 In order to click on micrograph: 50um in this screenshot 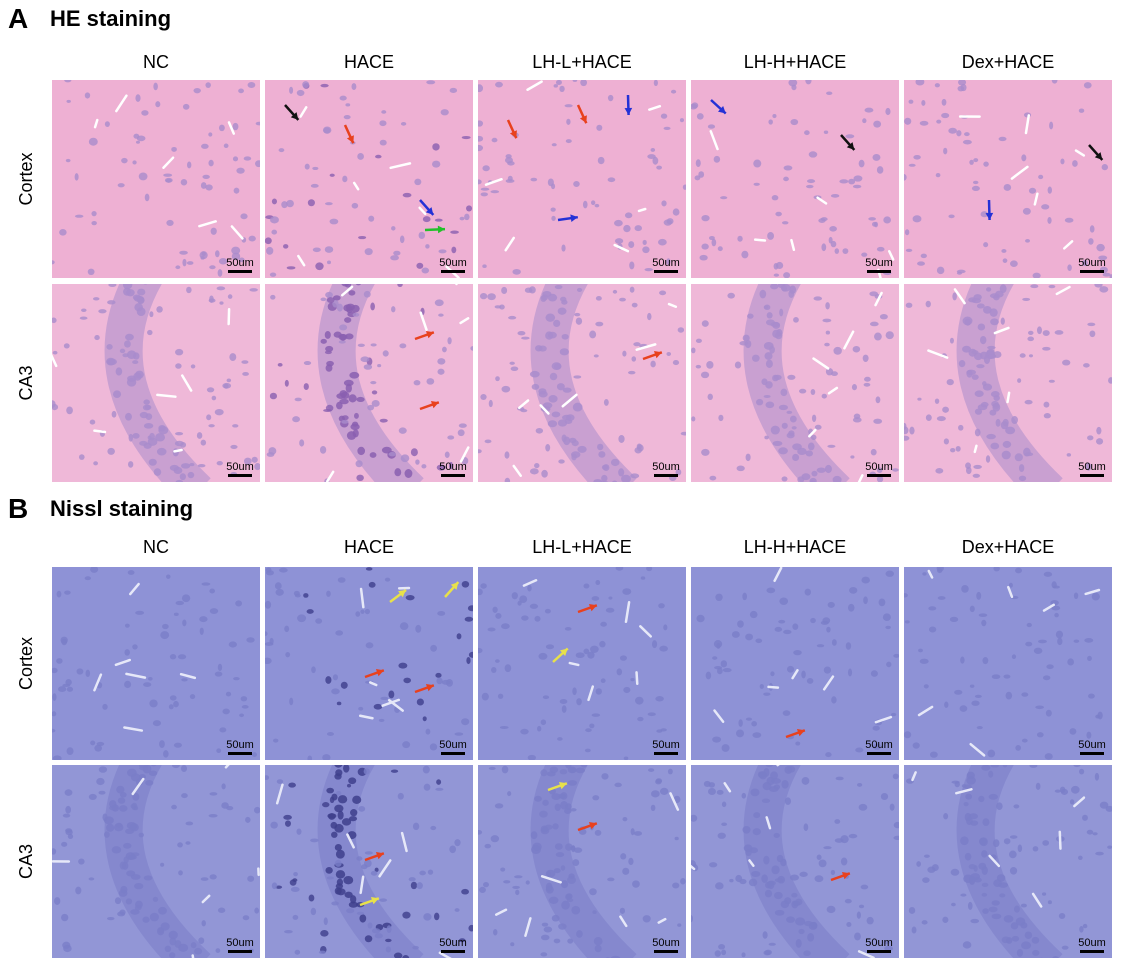, I will do `click(156, 861)`.